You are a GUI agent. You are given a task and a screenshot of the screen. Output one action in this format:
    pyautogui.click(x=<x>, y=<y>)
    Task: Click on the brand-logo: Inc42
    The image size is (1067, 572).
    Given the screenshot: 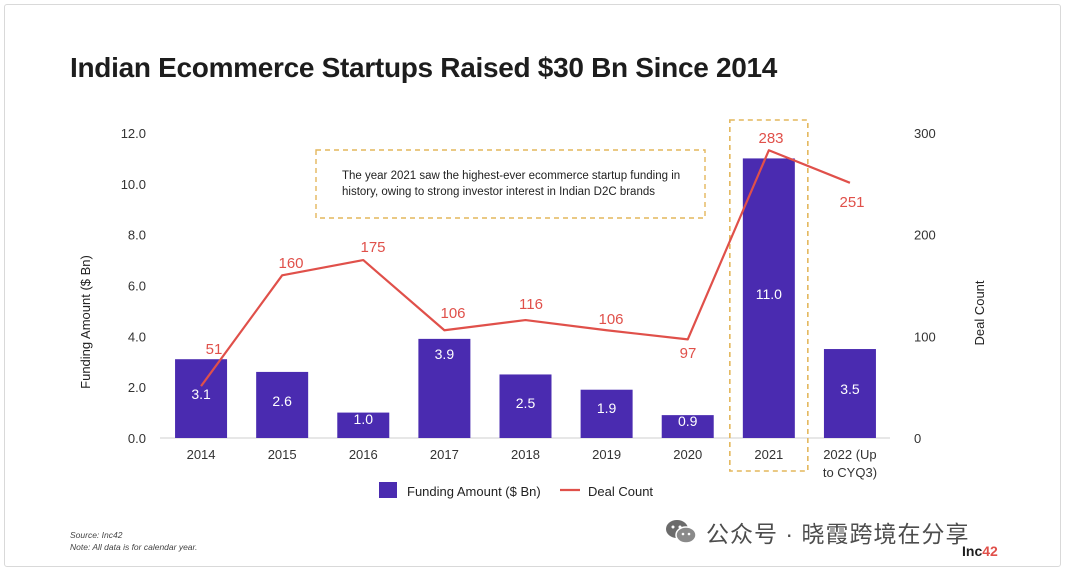 What is the action you would take?
    pyautogui.click(x=980, y=551)
    